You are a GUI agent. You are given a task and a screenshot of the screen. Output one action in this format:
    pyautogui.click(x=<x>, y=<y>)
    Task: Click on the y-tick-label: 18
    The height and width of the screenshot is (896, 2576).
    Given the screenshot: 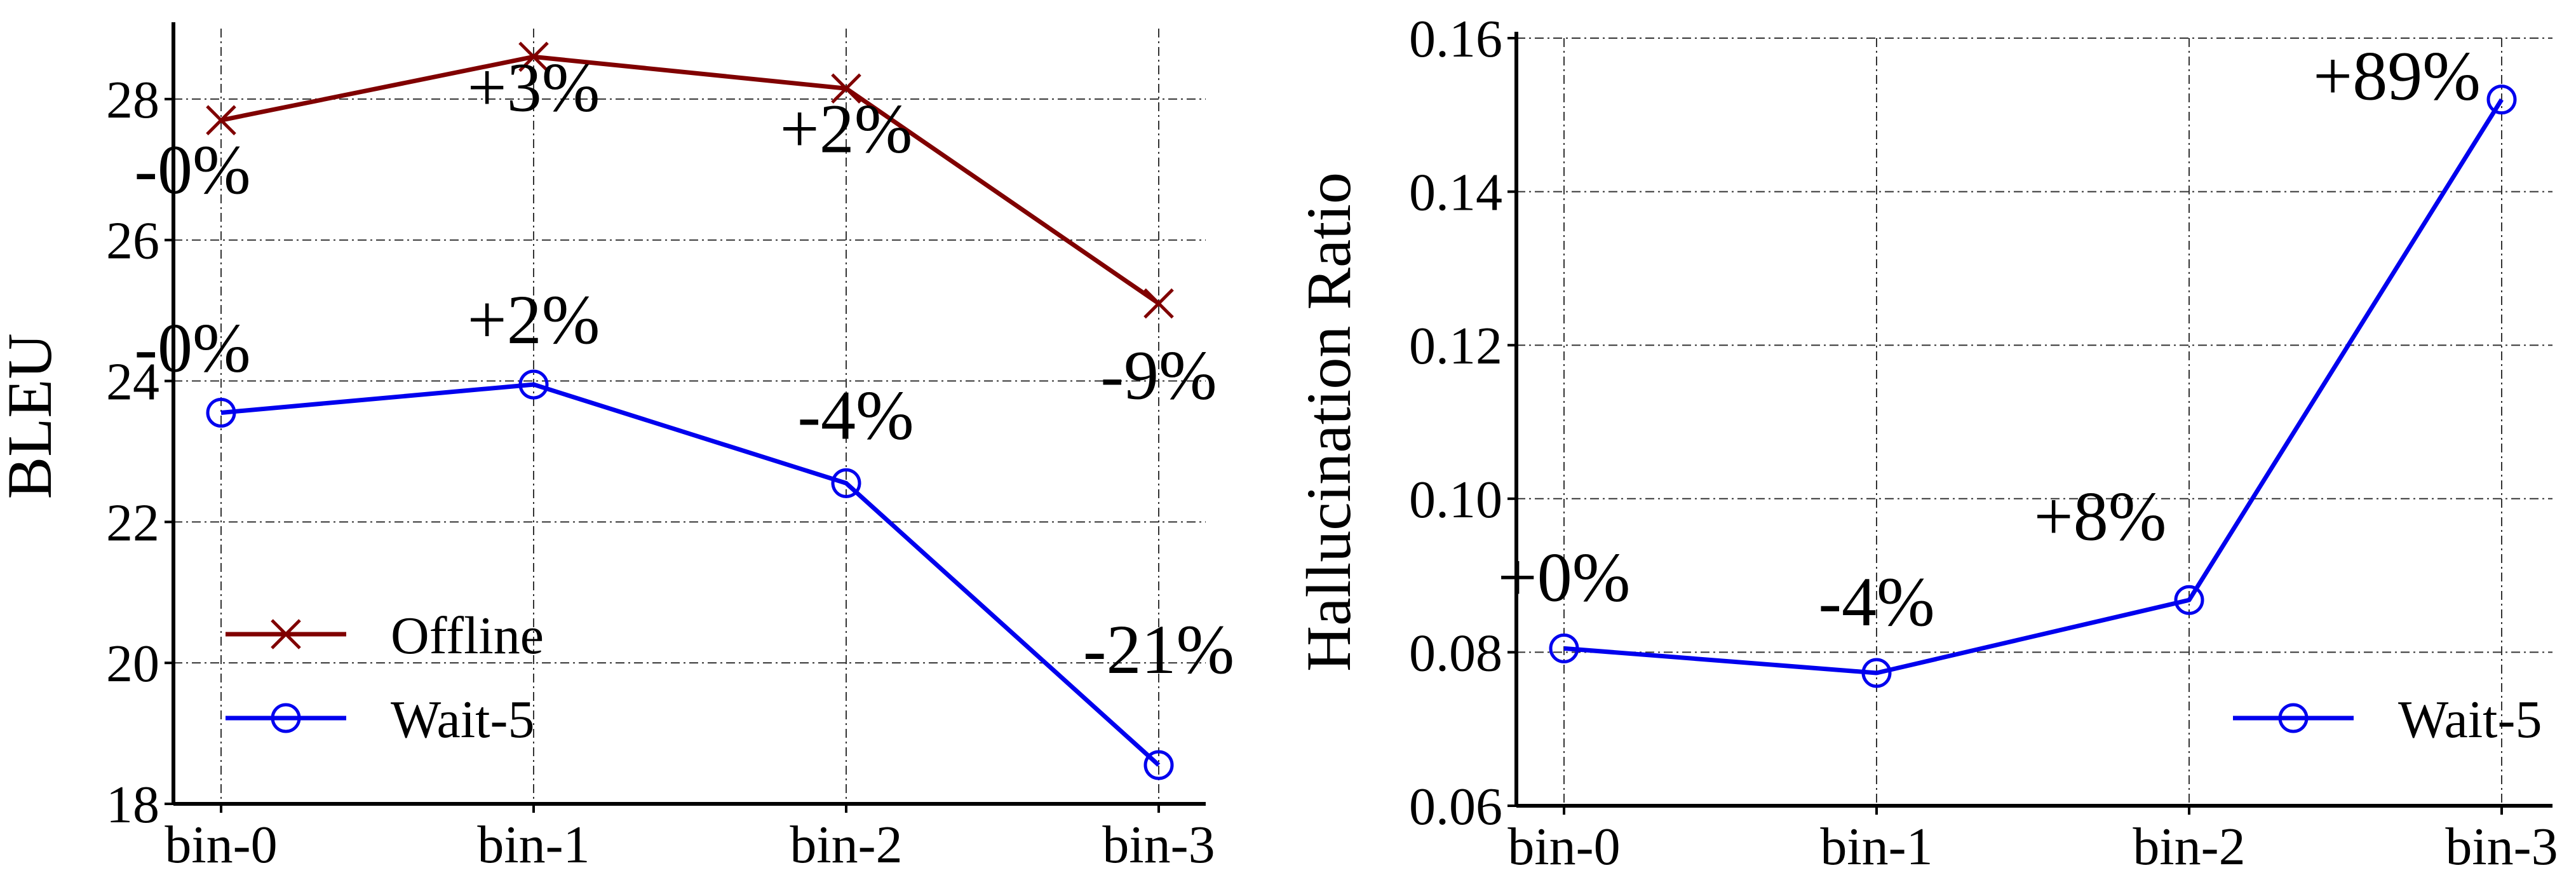 What is the action you would take?
    pyautogui.click(x=132, y=804)
    